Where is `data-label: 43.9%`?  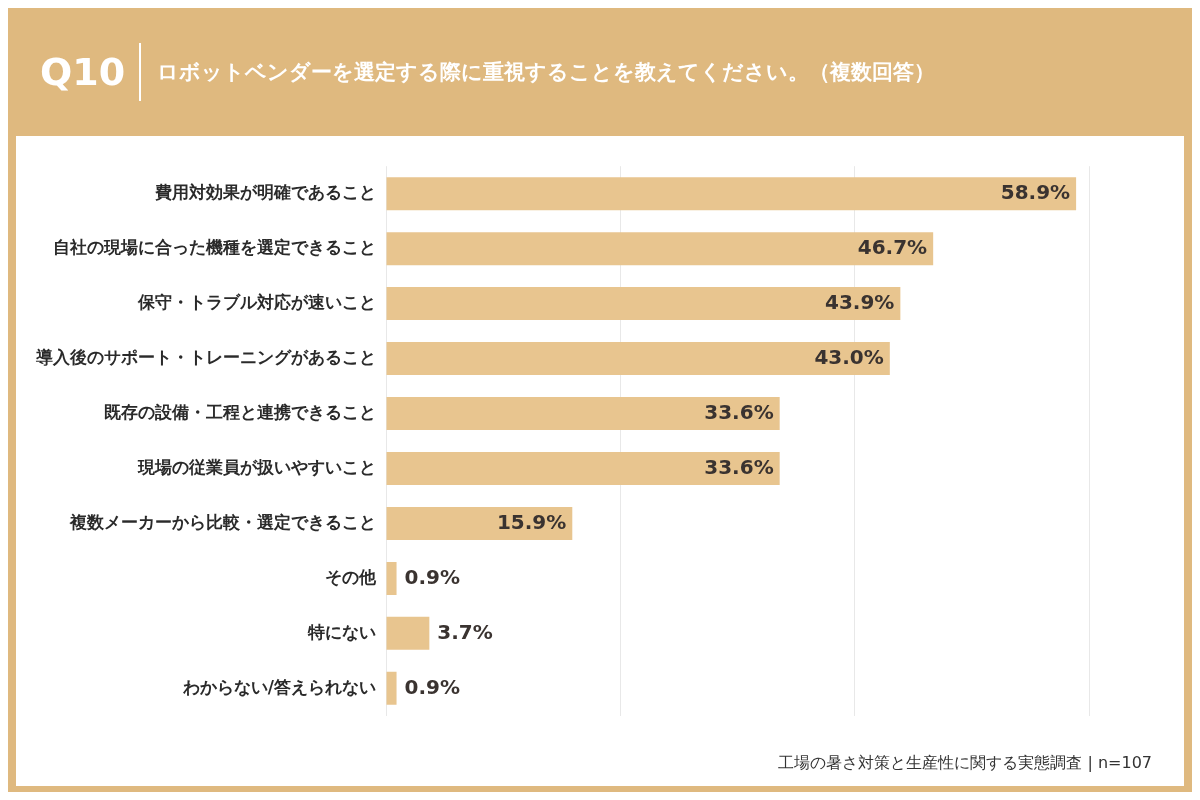 data-label: 43.9% is located at coordinates (859, 301).